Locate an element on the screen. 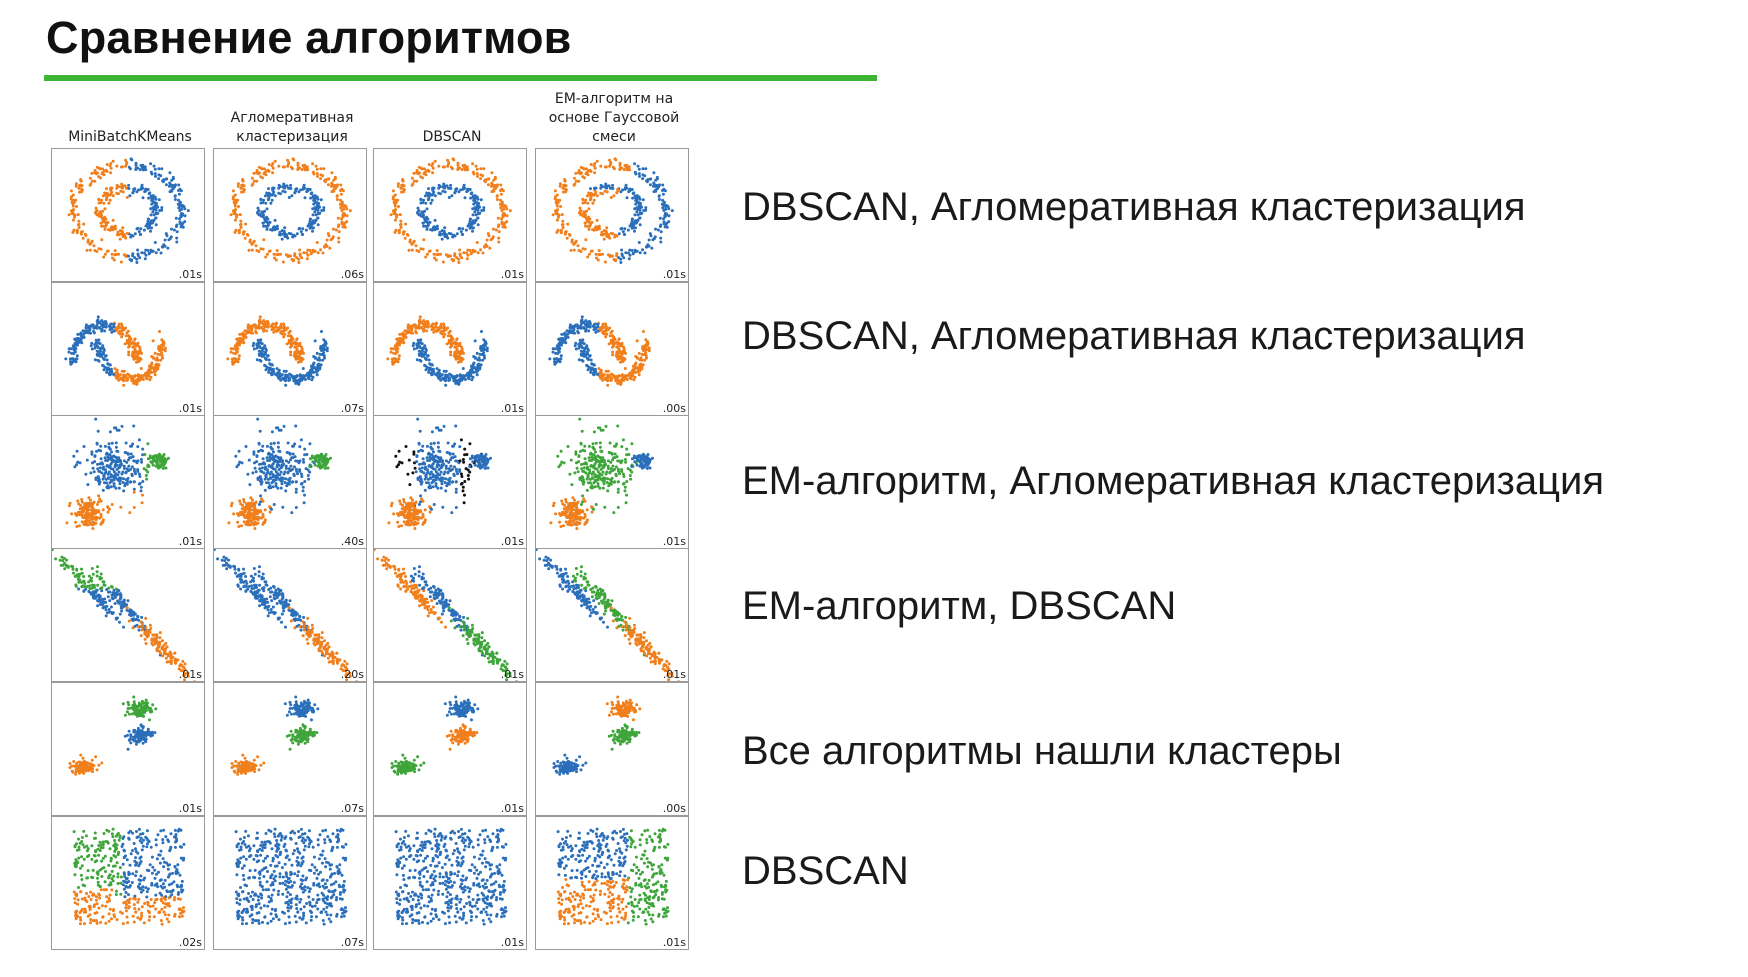  row-result-moons: DBSCAN, Агломеративная кластеризация is located at coordinates (1134, 336).